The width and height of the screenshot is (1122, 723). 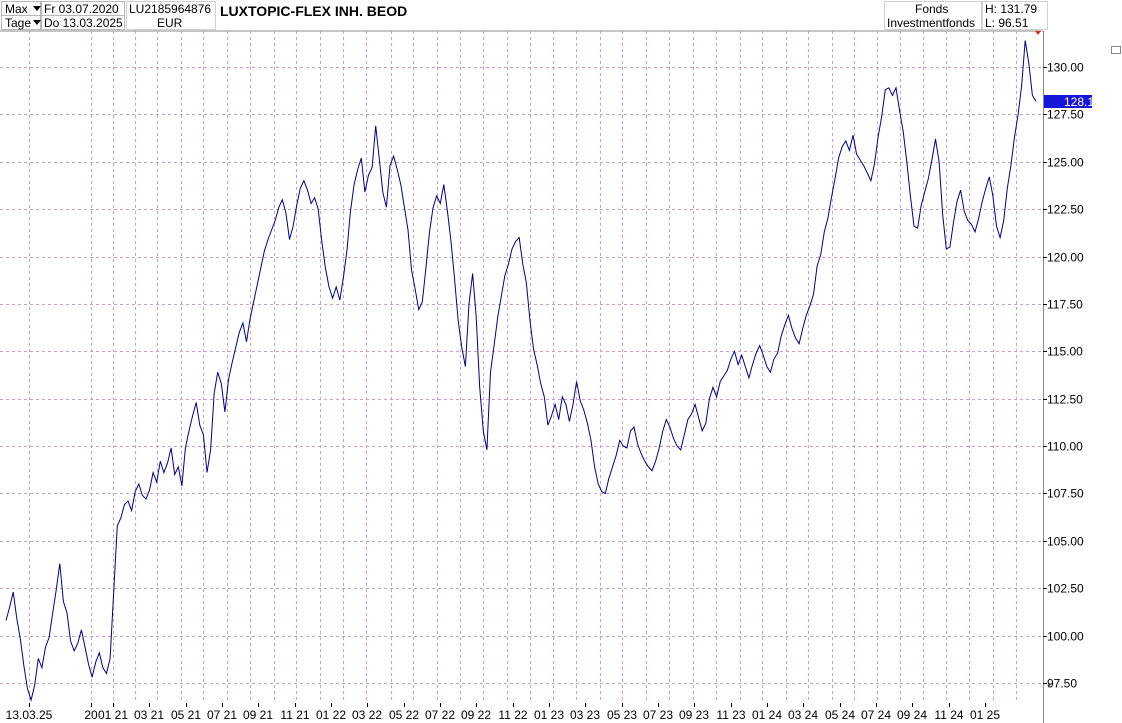 What do you see at coordinates (16, 9) in the screenshot?
I see `range-dropdown-label: Max` at bounding box center [16, 9].